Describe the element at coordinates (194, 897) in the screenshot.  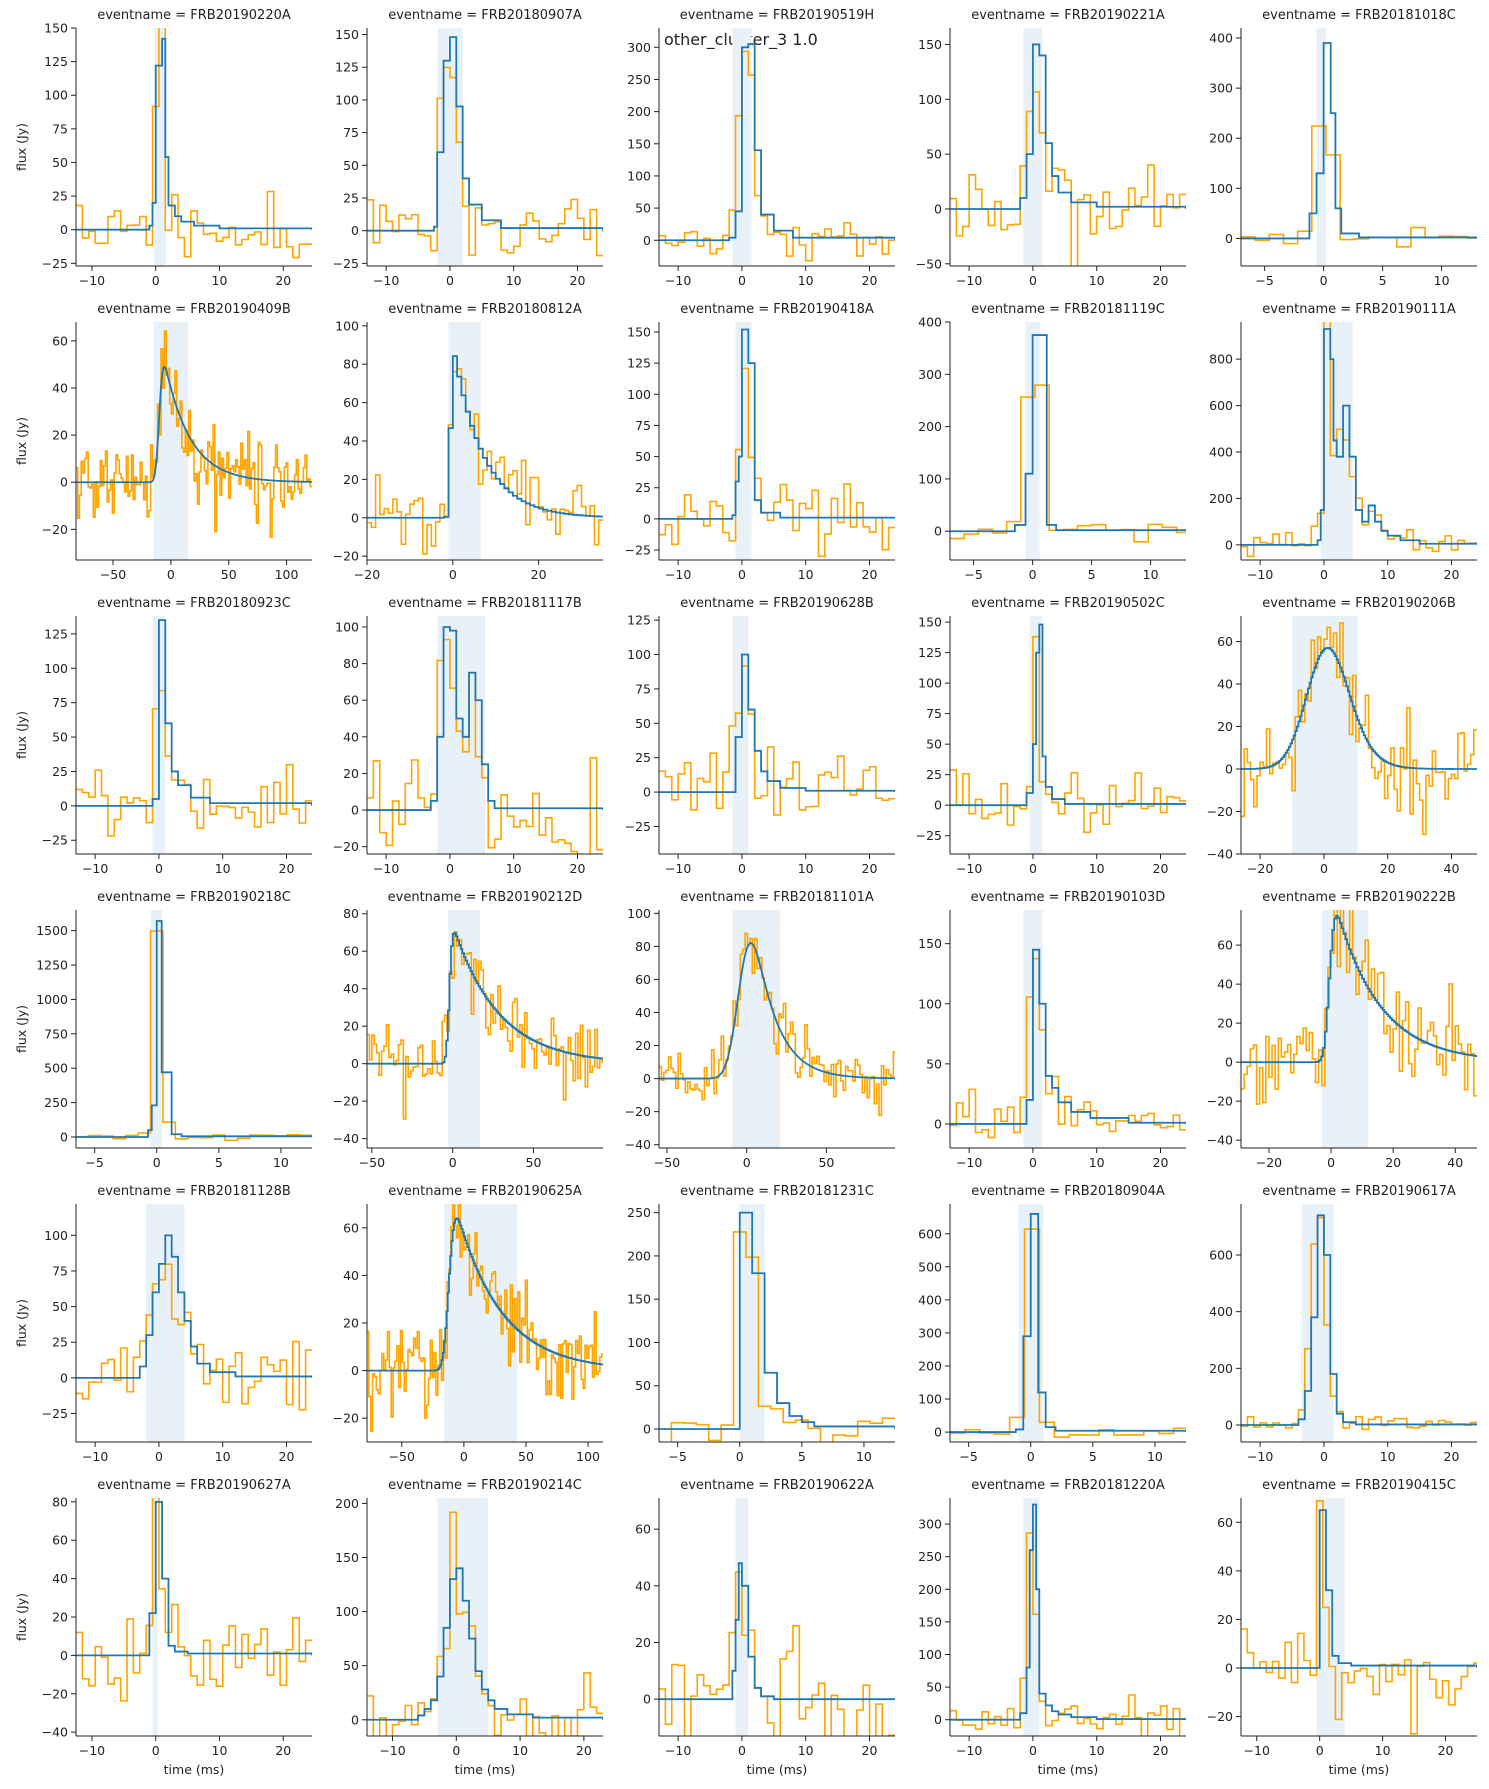
I see `panel-title: eventname = FRB20190218C` at that location.